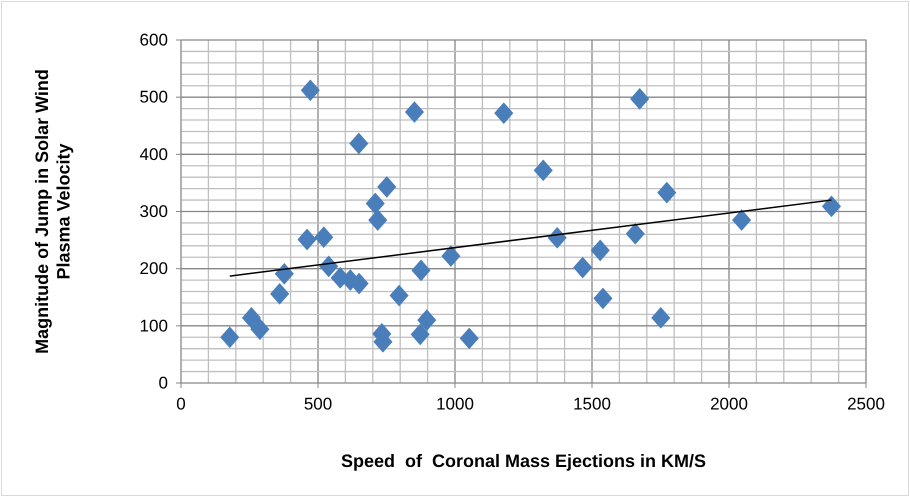  What do you see at coordinates (154, 211) in the screenshot?
I see `y-tick-label: 300` at bounding box center [154, 211].